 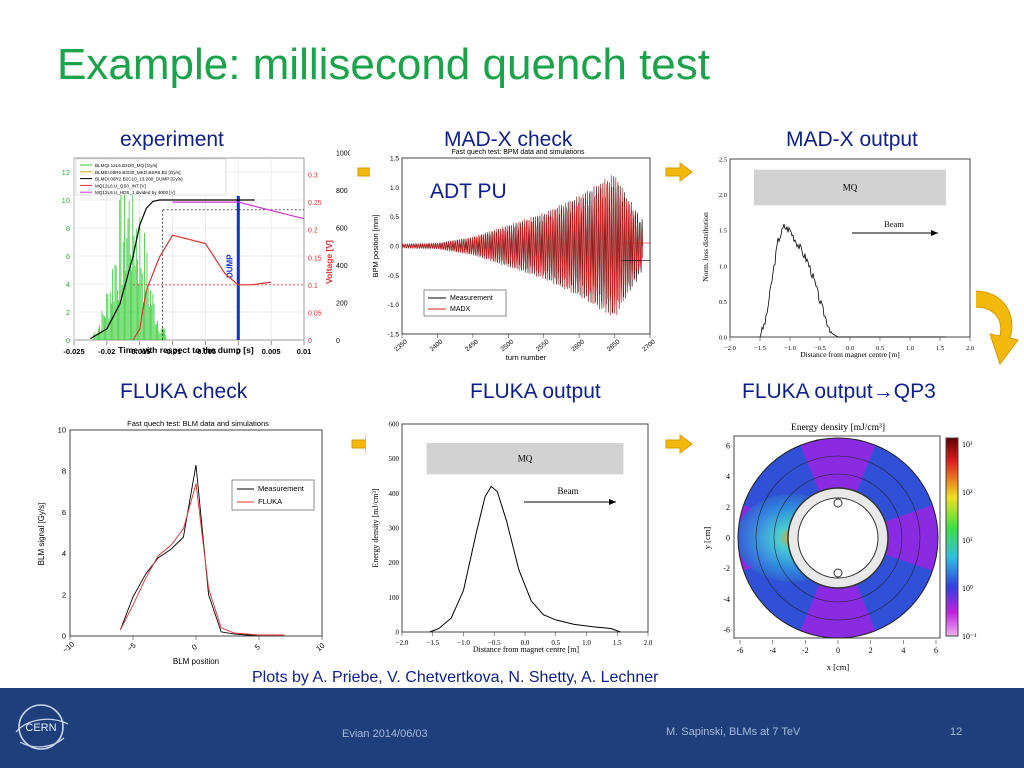 I want to click on arrow-right-icon, so click(x=679, y=444).